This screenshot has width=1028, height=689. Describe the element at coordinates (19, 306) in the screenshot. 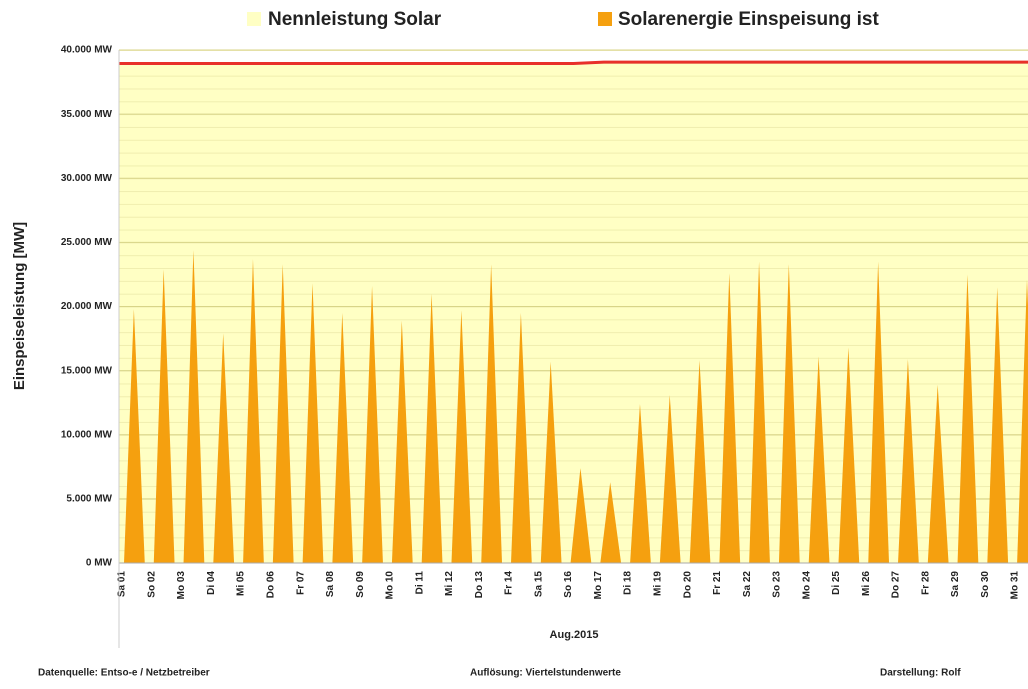

I see `y-axis-label: Einspeiseleistung [MW]` at that location.